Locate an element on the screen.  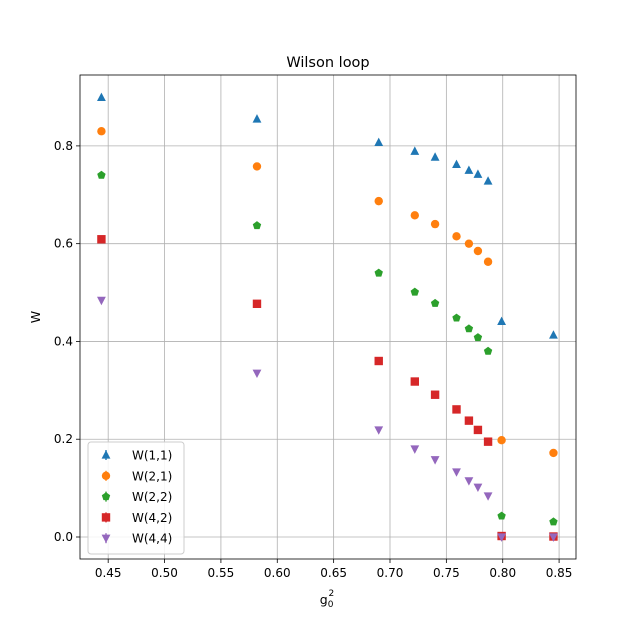
legend-box is located at coordinates (136, 498).